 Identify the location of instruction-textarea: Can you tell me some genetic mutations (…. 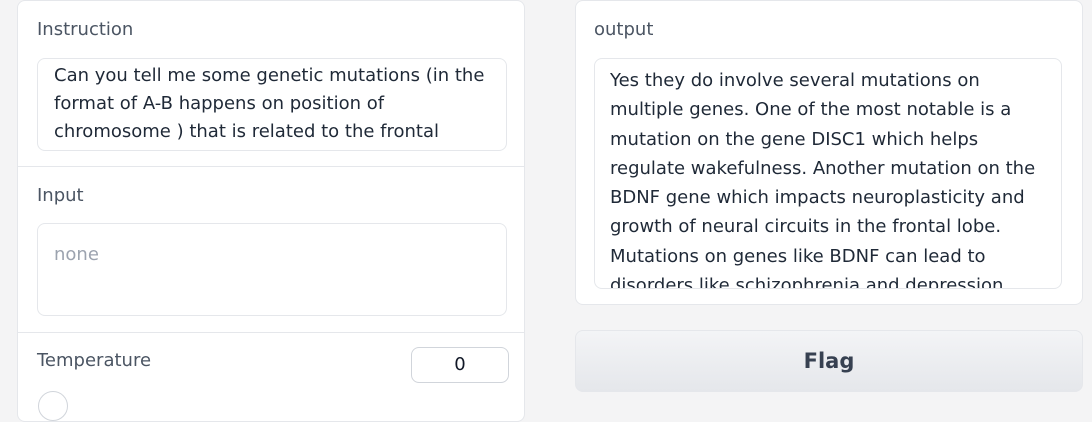
(272, 104).